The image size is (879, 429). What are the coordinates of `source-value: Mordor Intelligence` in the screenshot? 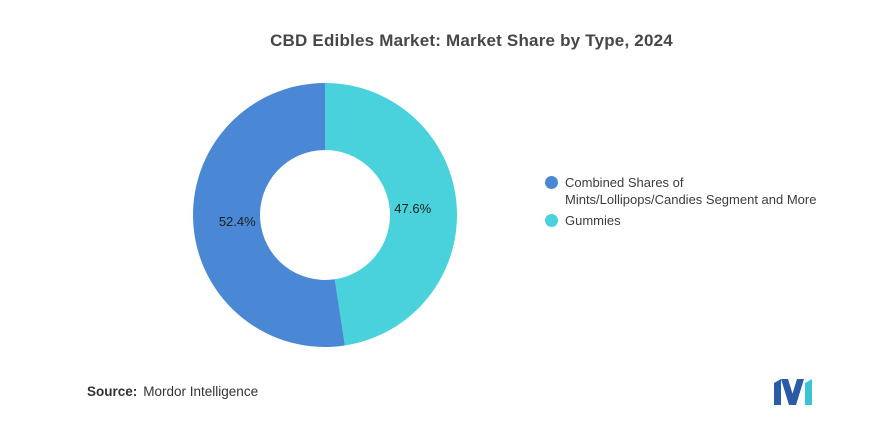 It's located at (201, 391).